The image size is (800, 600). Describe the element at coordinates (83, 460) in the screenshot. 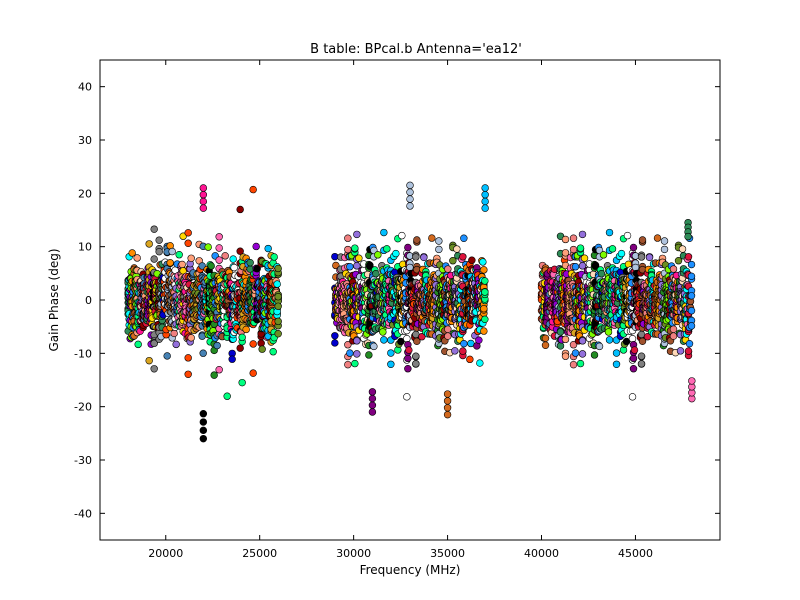

I see `y-tick-label: -30` at that location.